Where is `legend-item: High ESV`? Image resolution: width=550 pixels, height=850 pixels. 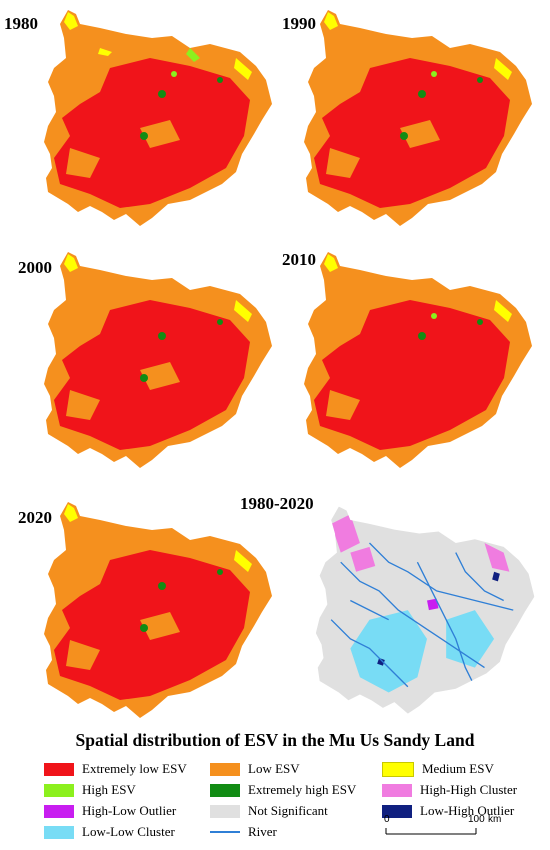
legend-item: High ESV is located at coordinates (90, 790).